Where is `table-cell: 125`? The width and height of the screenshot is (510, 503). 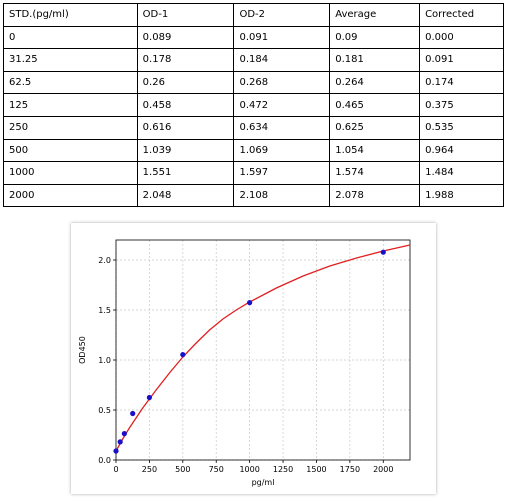 table-cell: 125 is located at coordinates (70, 105).